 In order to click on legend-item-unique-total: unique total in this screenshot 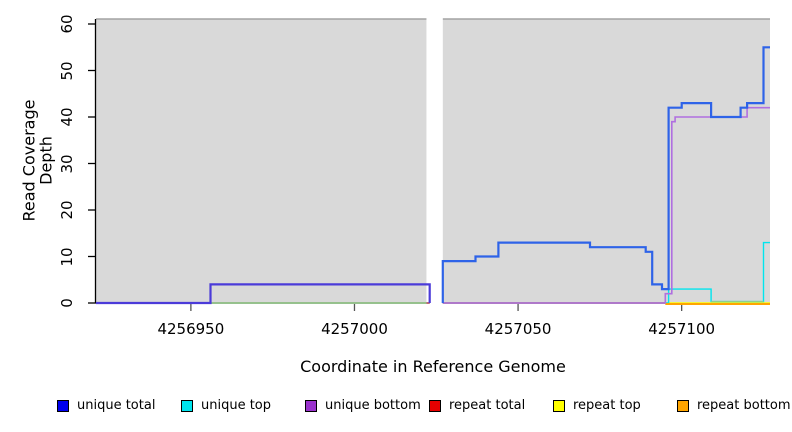, I will do `click(106, 405)`.